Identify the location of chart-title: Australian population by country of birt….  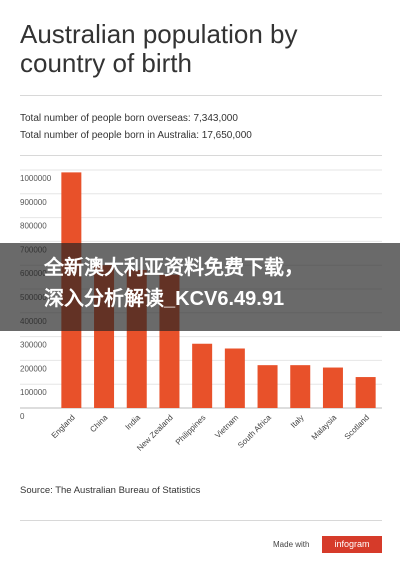
(159, 48).